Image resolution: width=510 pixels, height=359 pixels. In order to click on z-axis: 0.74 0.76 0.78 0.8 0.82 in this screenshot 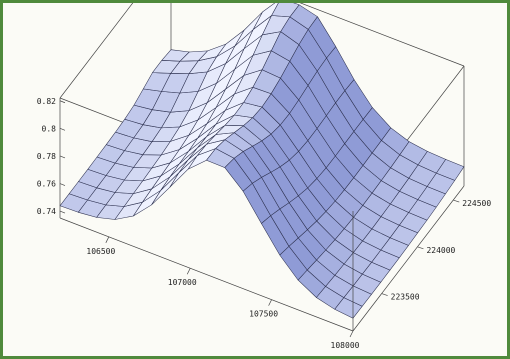, I will do `click(51, 156)`.